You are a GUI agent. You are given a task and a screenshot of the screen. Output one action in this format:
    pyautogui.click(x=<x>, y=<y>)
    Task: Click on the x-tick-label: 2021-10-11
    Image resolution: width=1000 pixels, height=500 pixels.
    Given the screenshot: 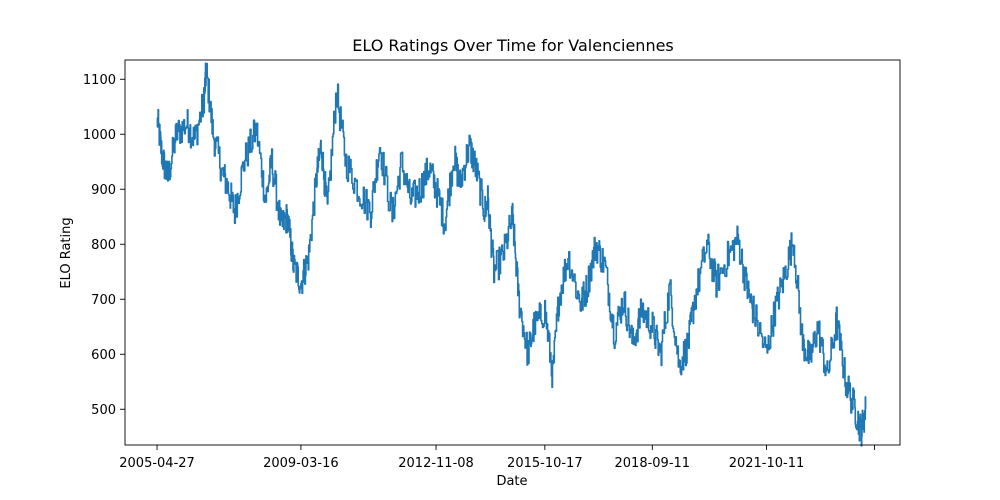 What is the action you would take?
    pyautogui.click(x=767, y=463)
    